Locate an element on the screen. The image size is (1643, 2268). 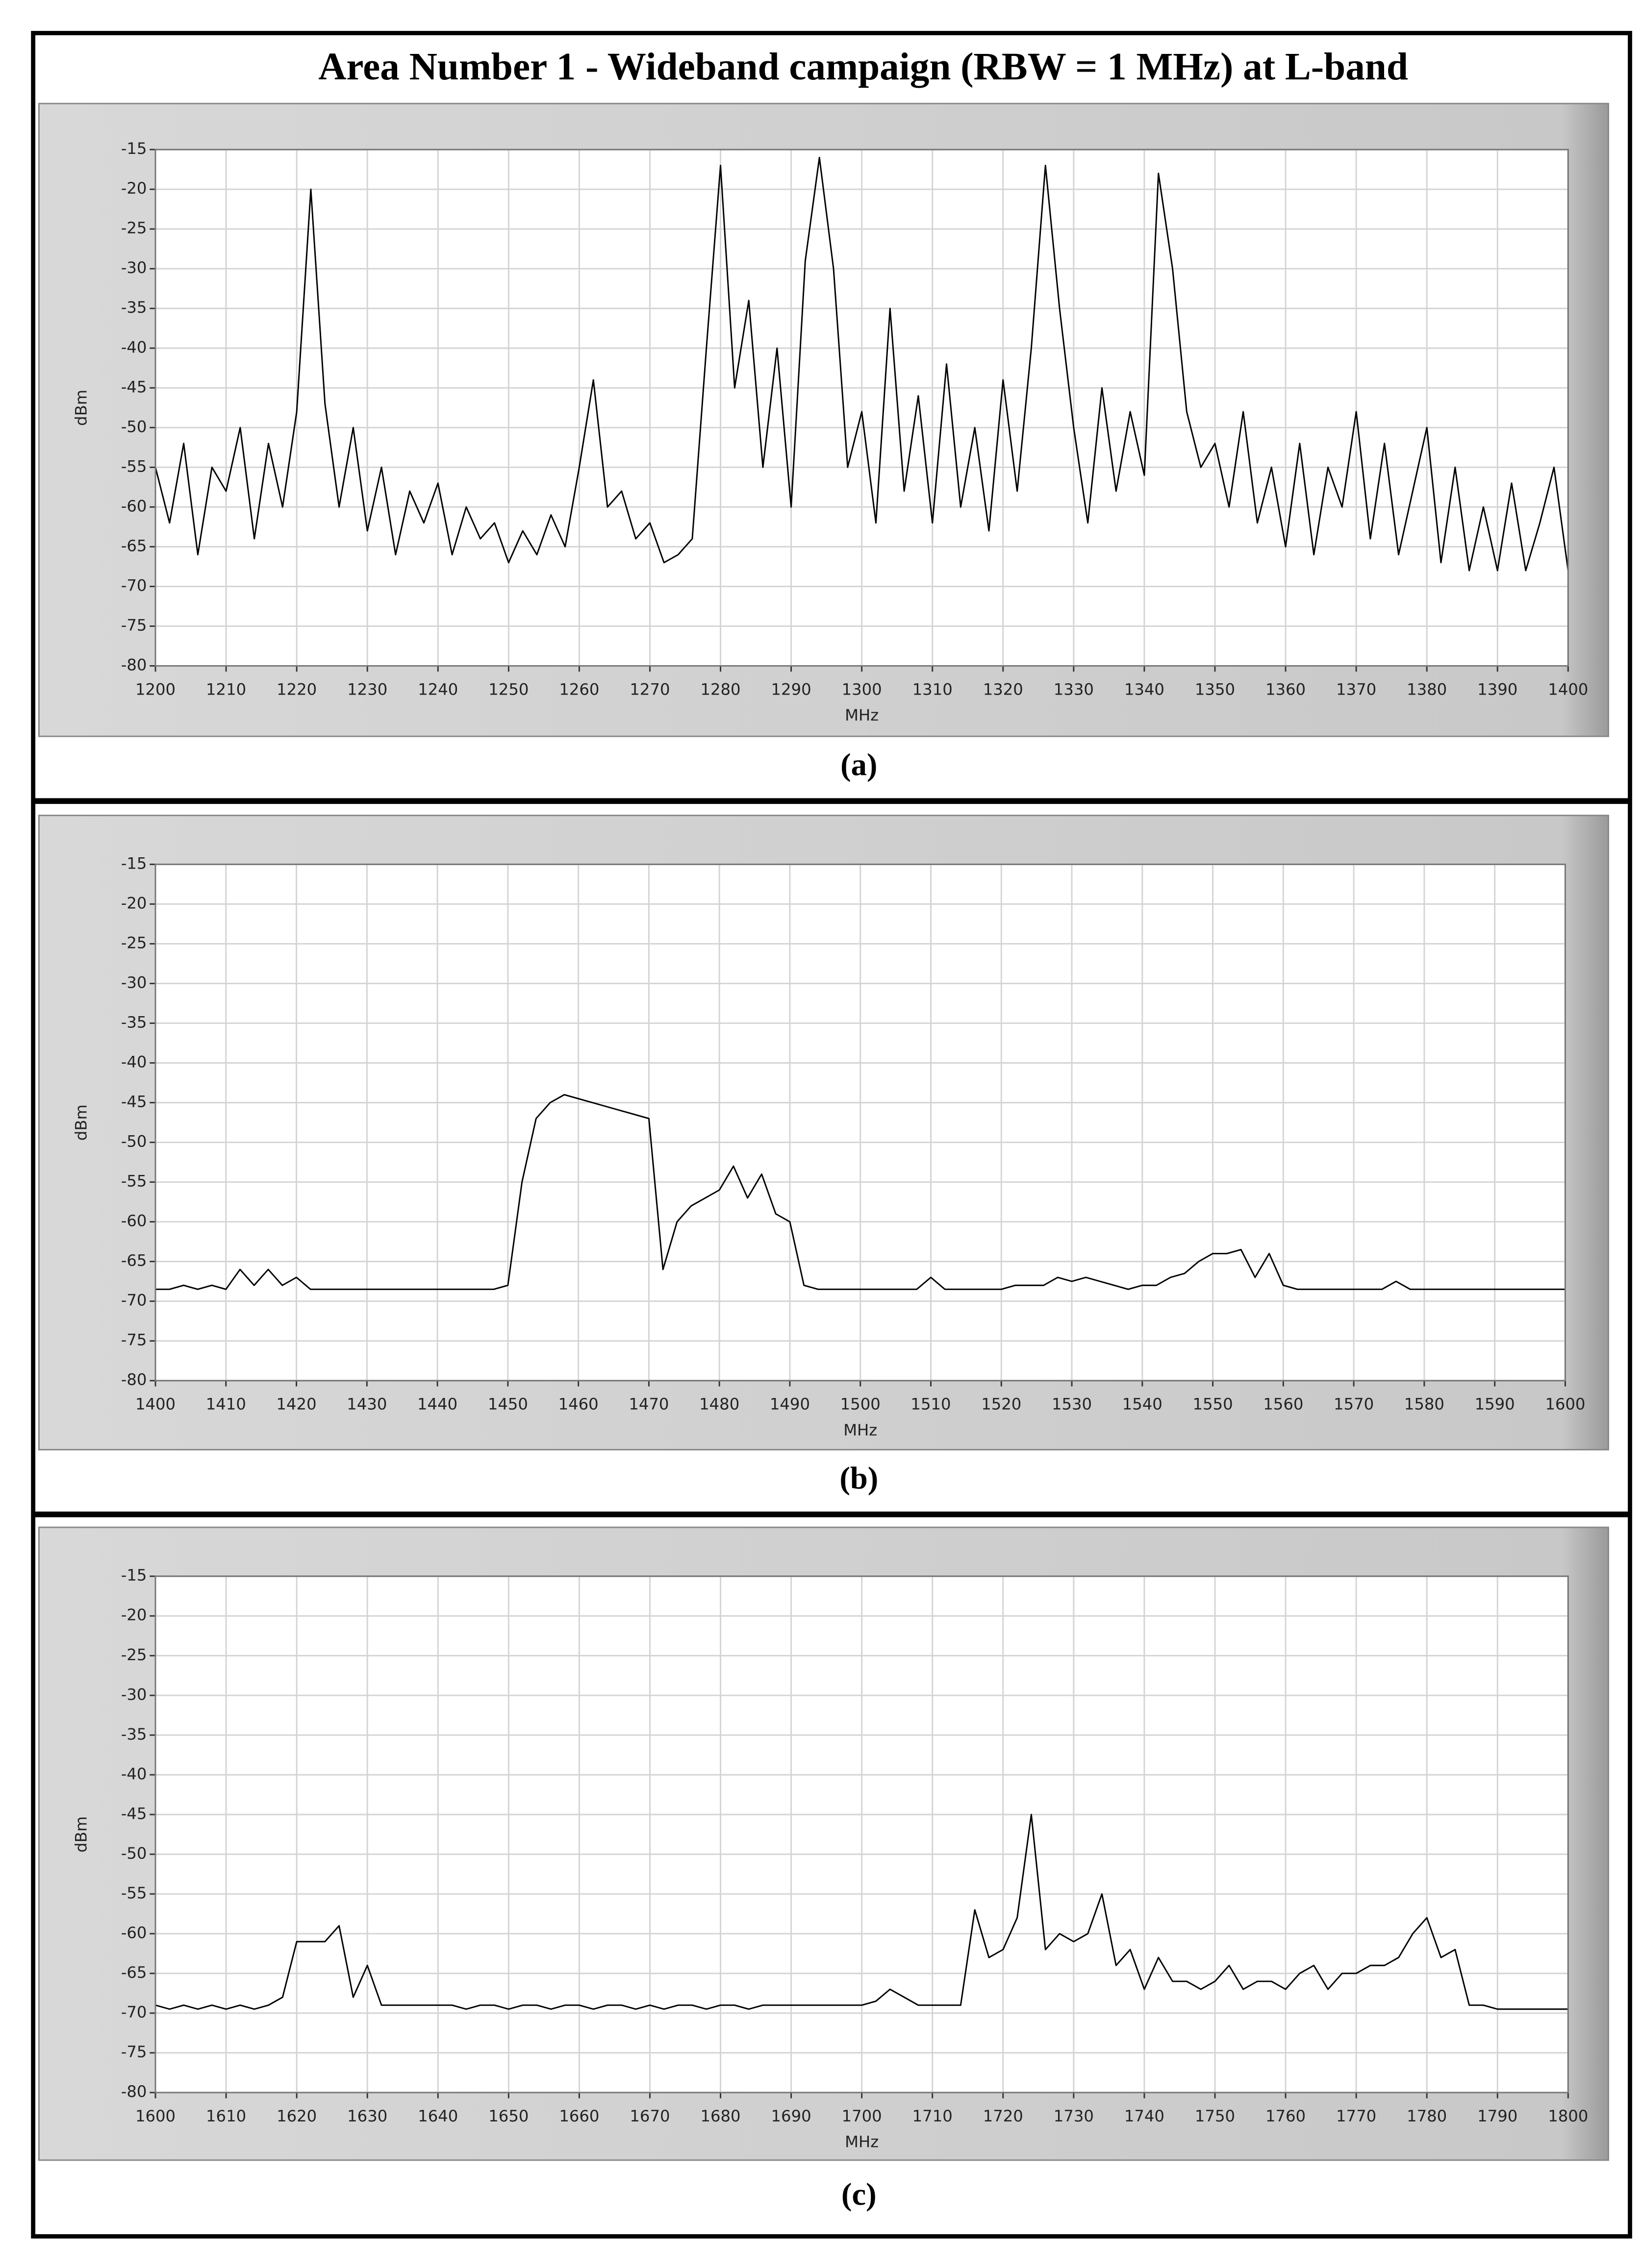
x-tick-label: 1290 is located at coordinates (791, 689).